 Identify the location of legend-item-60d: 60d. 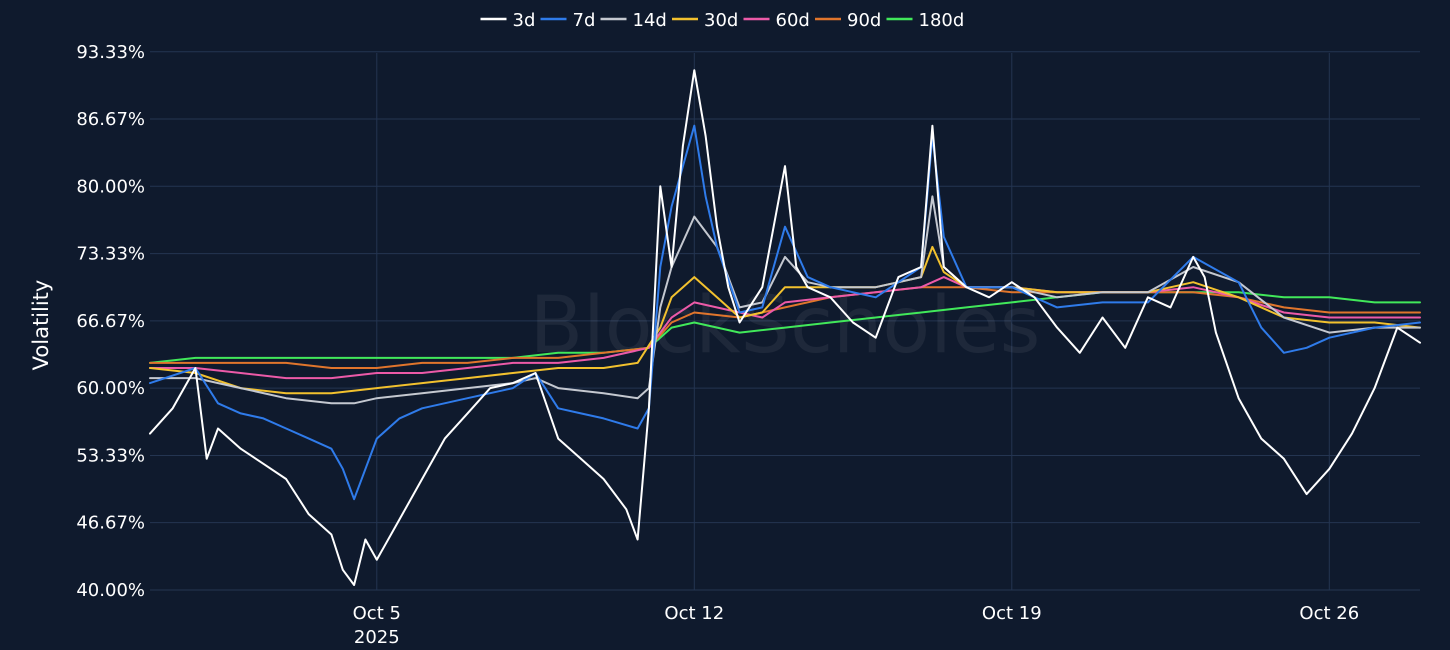
(776, 20).